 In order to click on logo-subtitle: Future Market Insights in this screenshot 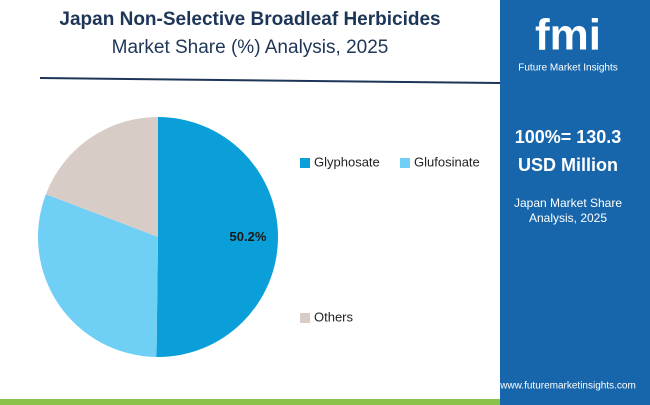, I will do `click(567, 68)`.